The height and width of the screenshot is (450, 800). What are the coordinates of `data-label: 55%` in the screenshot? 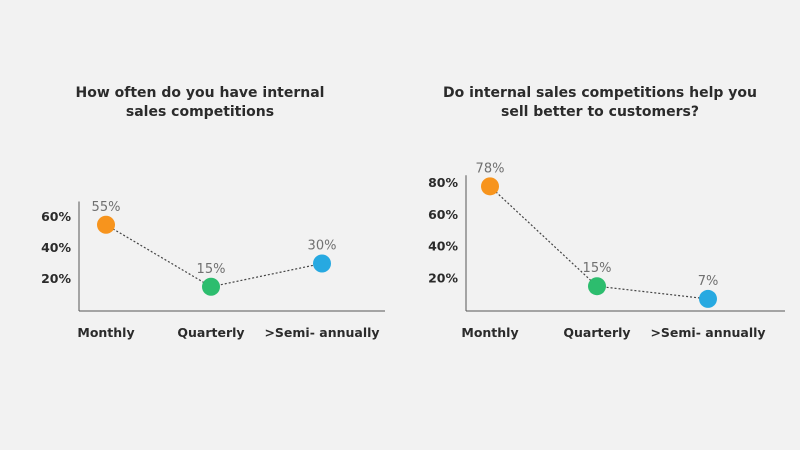 It's located at (106, 207).